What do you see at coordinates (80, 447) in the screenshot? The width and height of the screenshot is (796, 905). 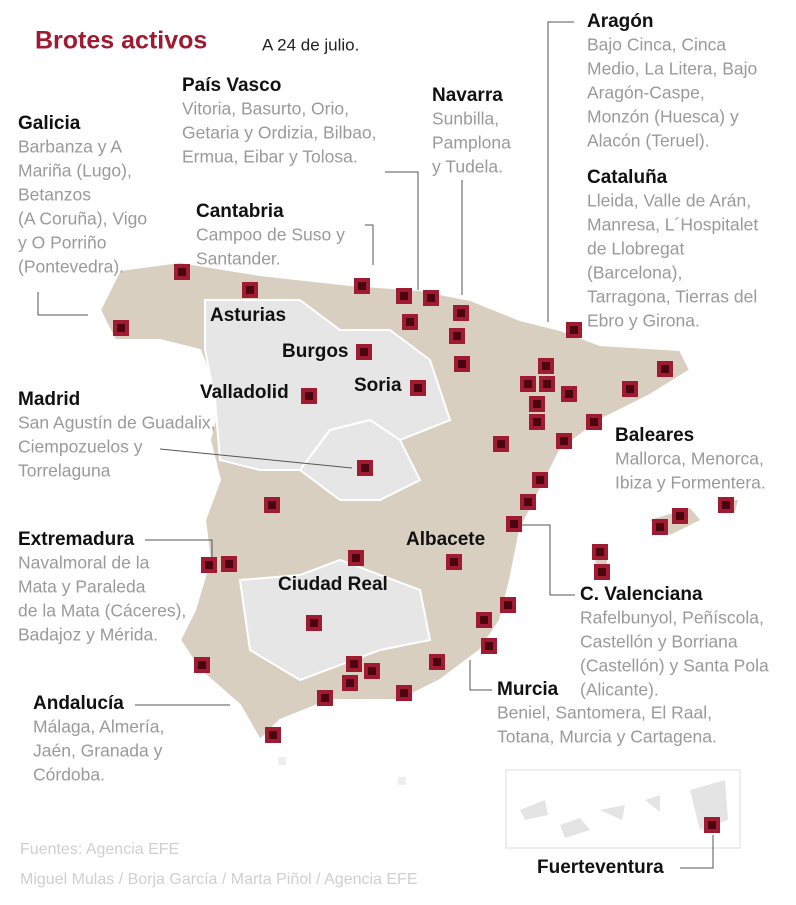 I see `region-detail: Ciempozuelos y` at bounding box center [80, 447].